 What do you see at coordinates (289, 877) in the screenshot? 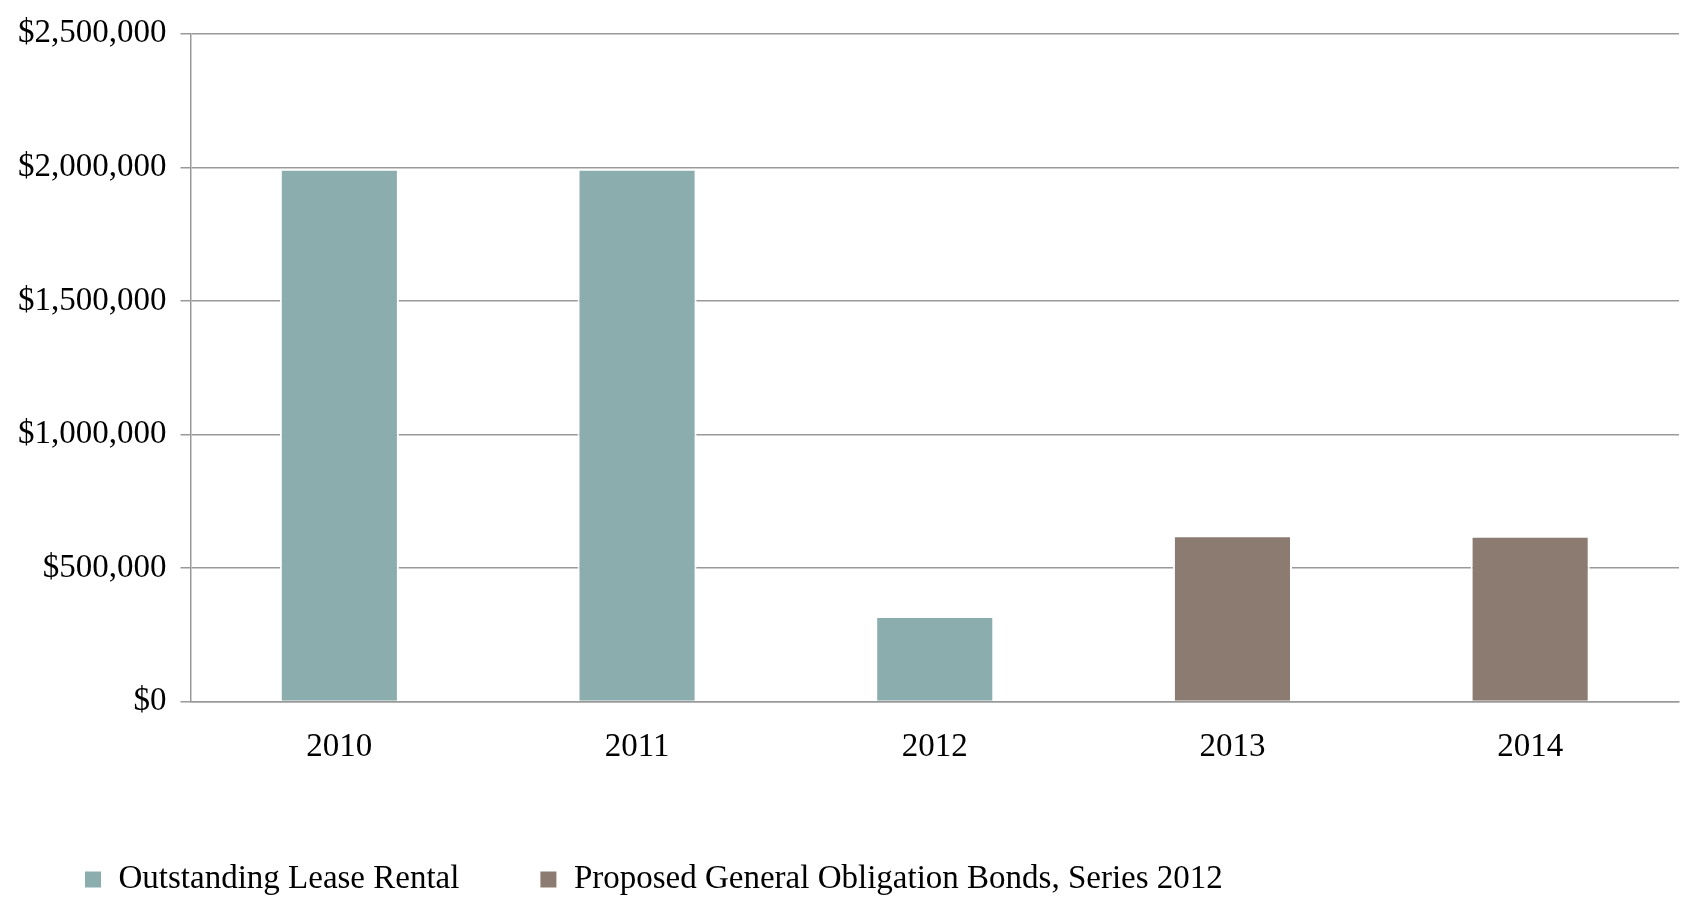
I see `legend-label: Outstanding Lease Rental` at bounding box center [289, 877].